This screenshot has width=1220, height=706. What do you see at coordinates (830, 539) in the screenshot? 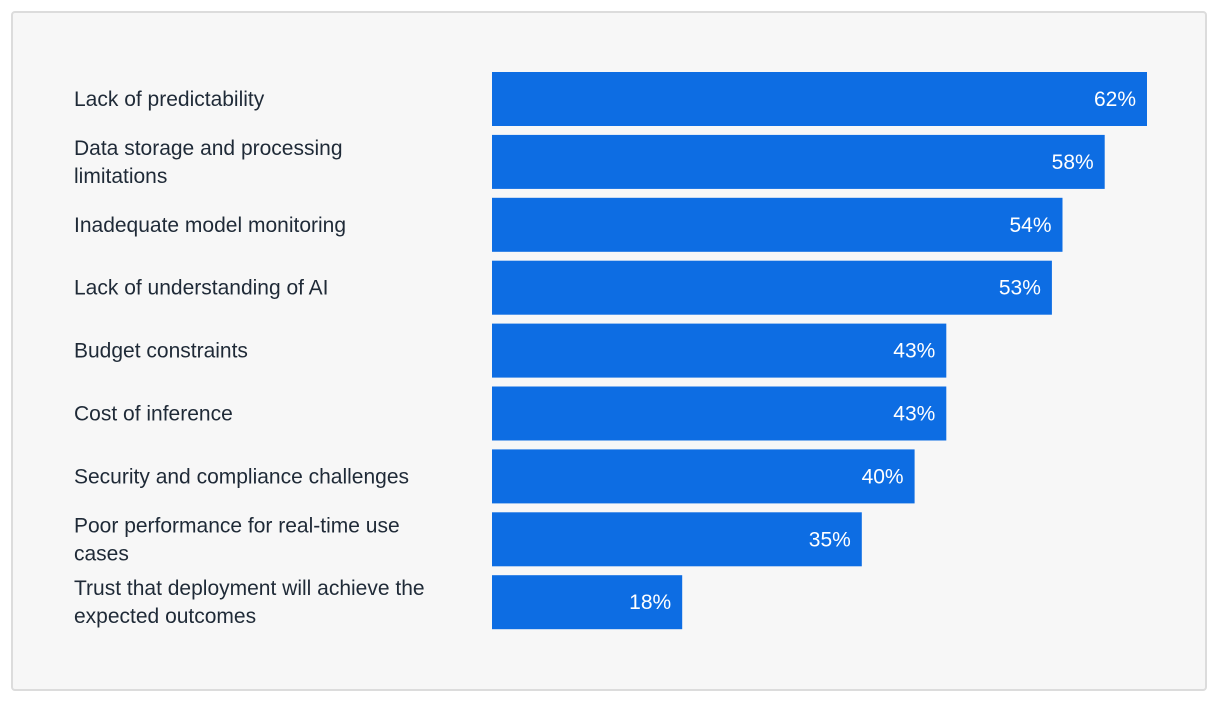
I see `bar-value-label: 35%` at bounding box center [830, 539].